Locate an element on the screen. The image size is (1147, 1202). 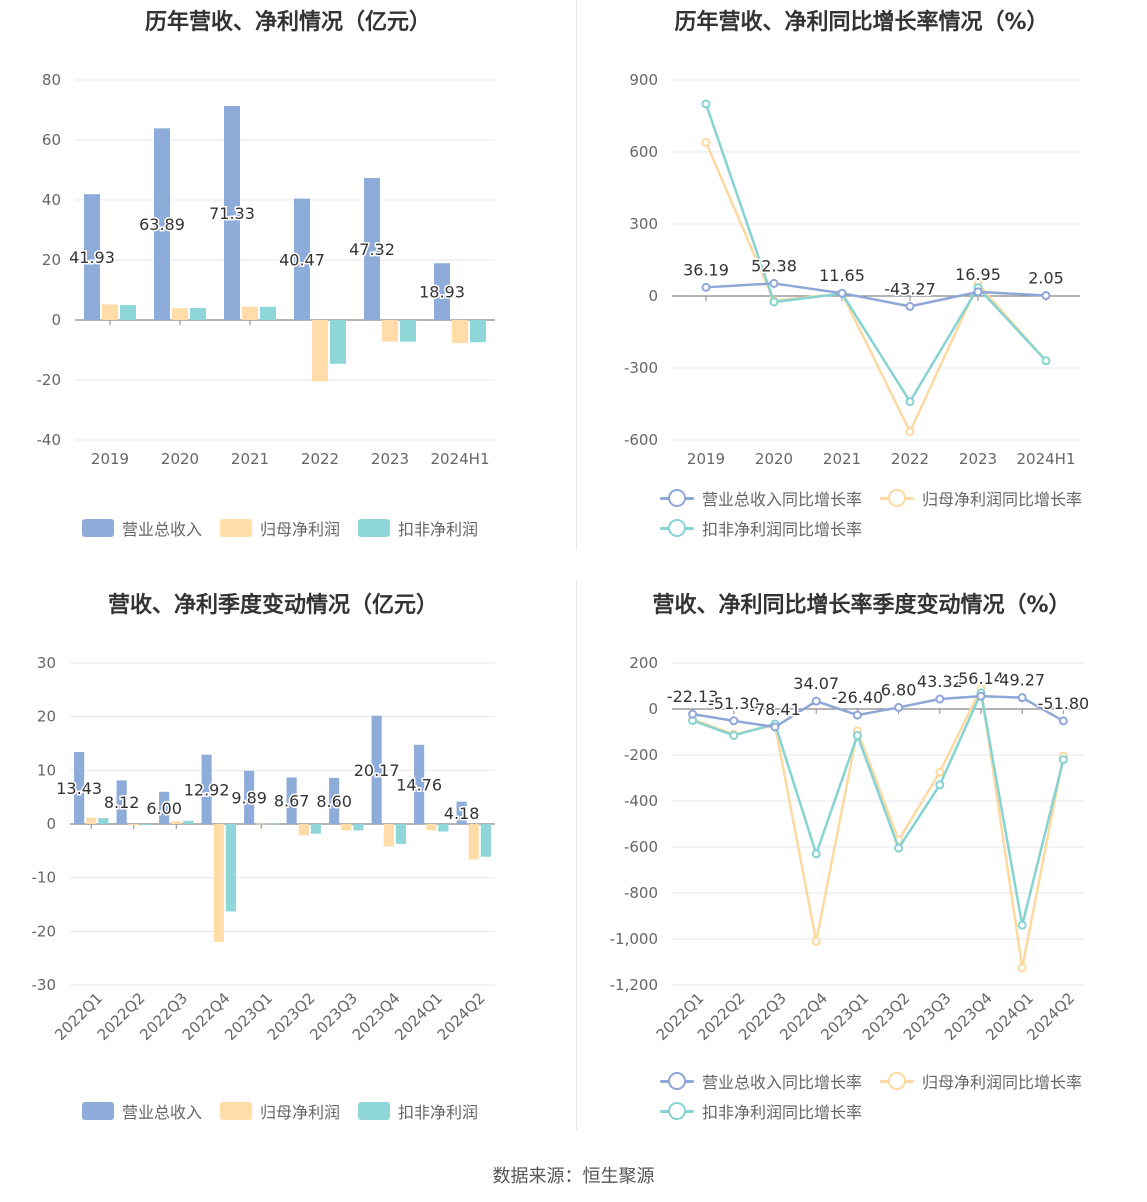
y-tick-label: 0 is located at coordinates (653, 709).